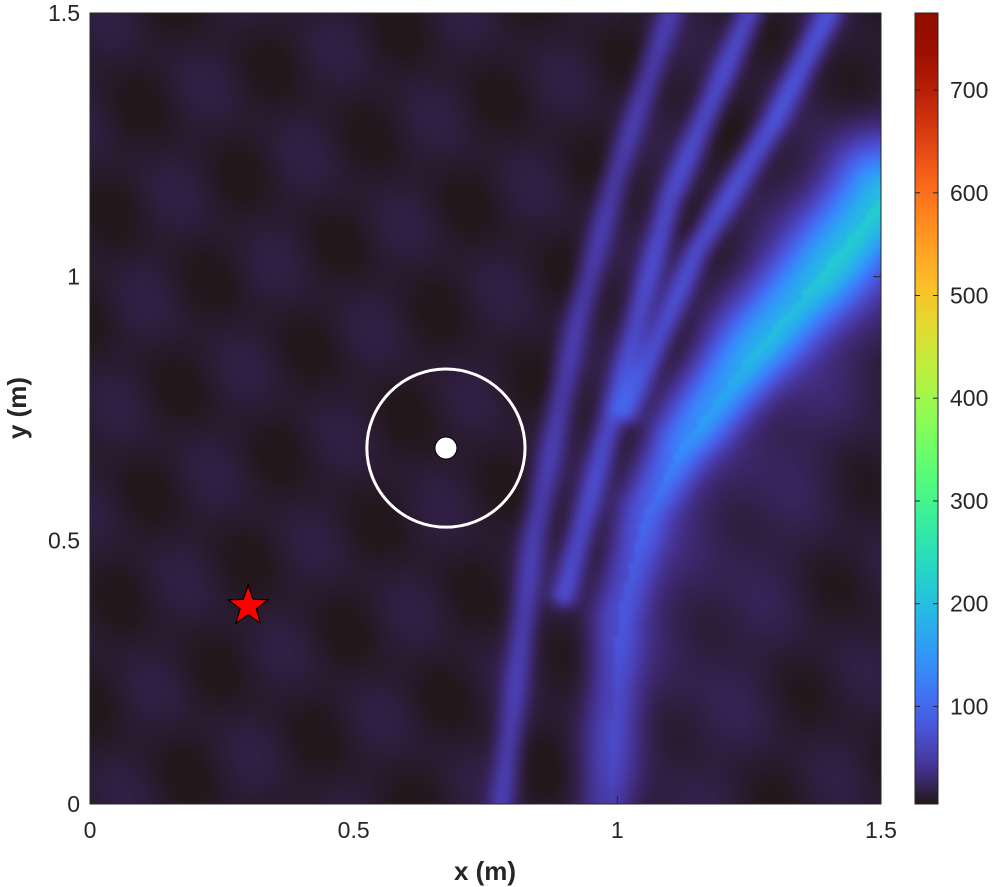 The height and width of the screenshot is (887, 996). What do you see at coordinates (248, 604) in the screenshot?
I see `star-marker` at bounding box center [248, 604].